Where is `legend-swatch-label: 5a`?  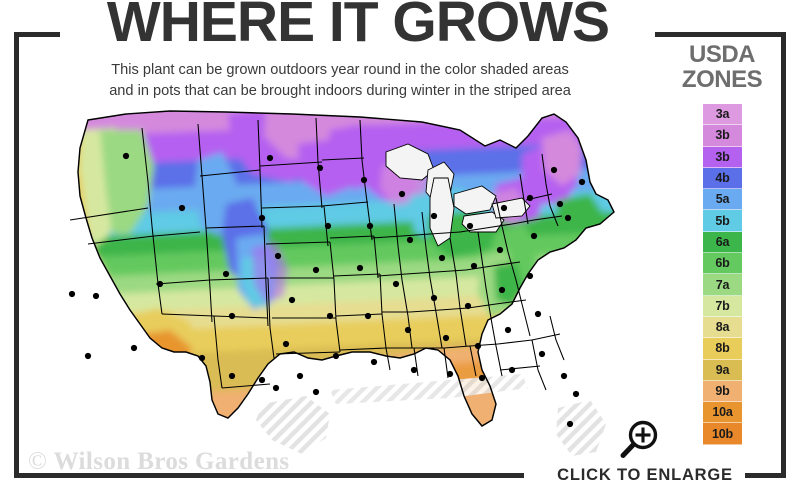 legend-swatch-label: 5a is located at coordinates (722, 199).